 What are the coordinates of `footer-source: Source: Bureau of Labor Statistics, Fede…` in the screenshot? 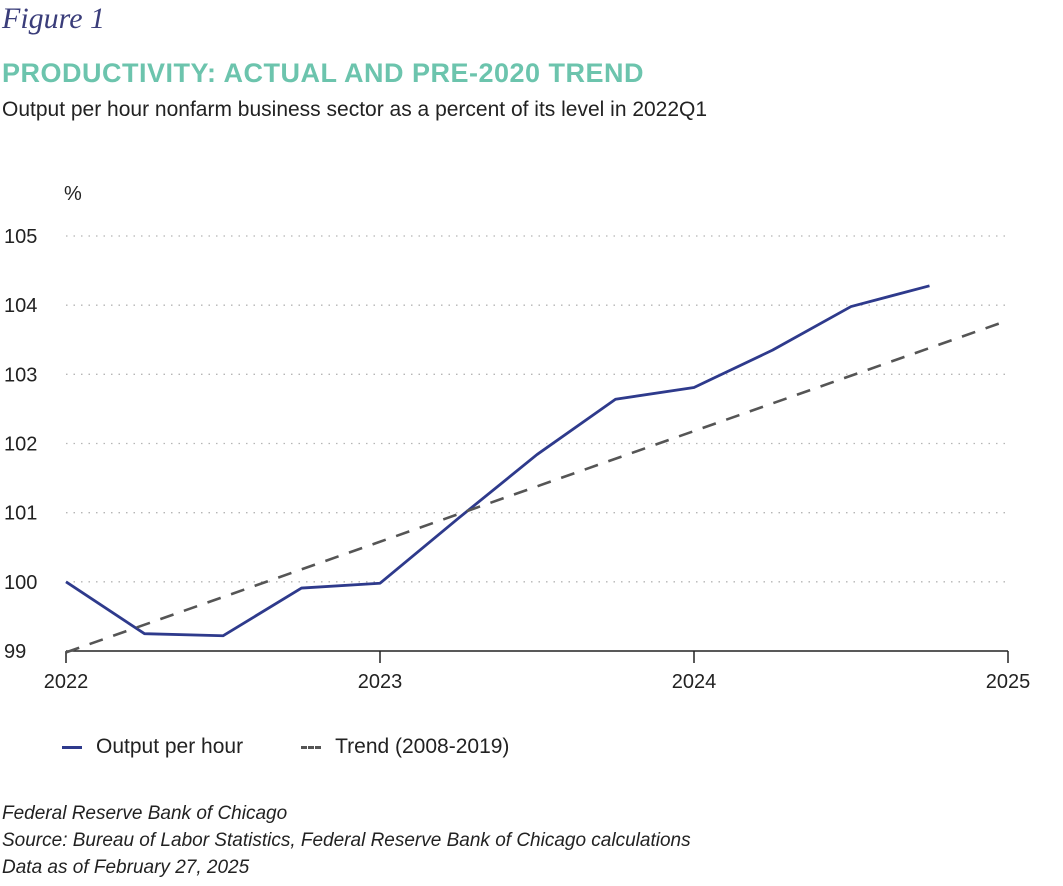 It's located at (346, 840).